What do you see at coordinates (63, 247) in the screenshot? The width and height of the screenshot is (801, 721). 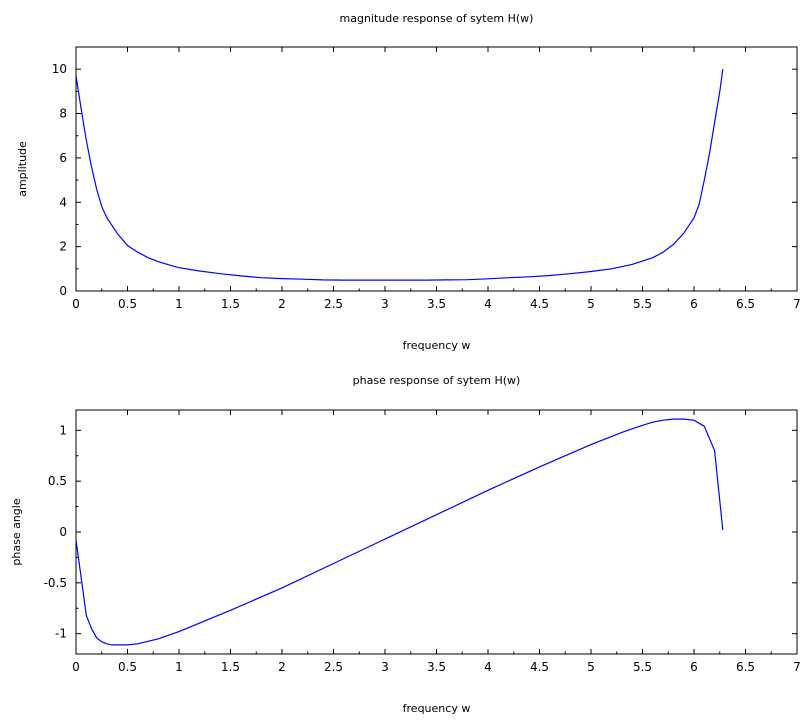 I see `y-tick-label: 2` at bounding box center [63, 247].